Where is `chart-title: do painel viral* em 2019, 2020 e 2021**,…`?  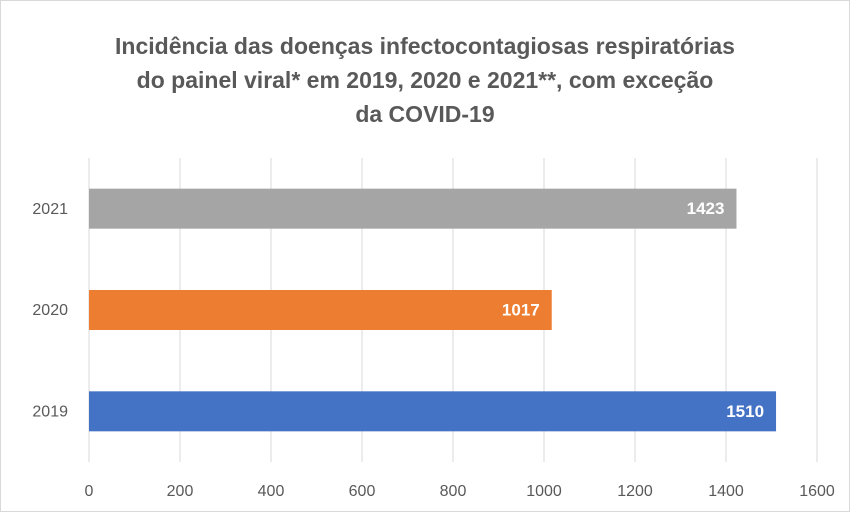 chart-title: do painel viral* em 2019, 2020 e 2021**,… is located at coordinates (425, 80).